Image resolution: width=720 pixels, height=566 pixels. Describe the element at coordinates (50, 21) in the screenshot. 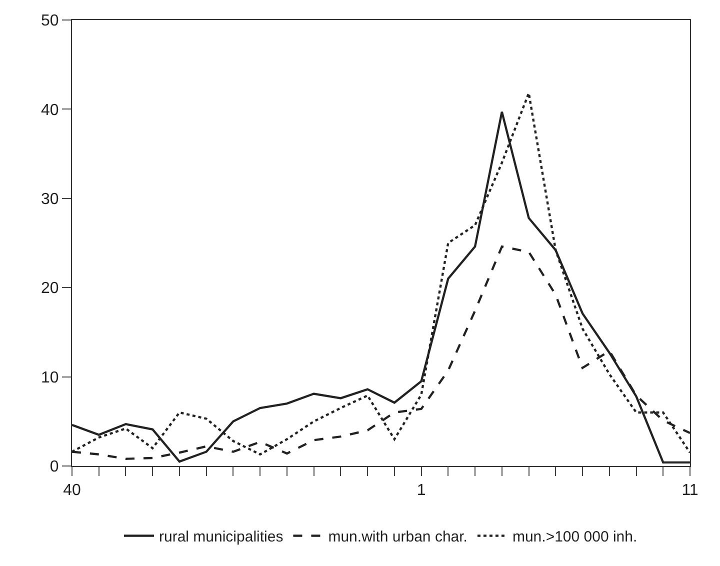

I see `y-tick-label: 50` at that location.